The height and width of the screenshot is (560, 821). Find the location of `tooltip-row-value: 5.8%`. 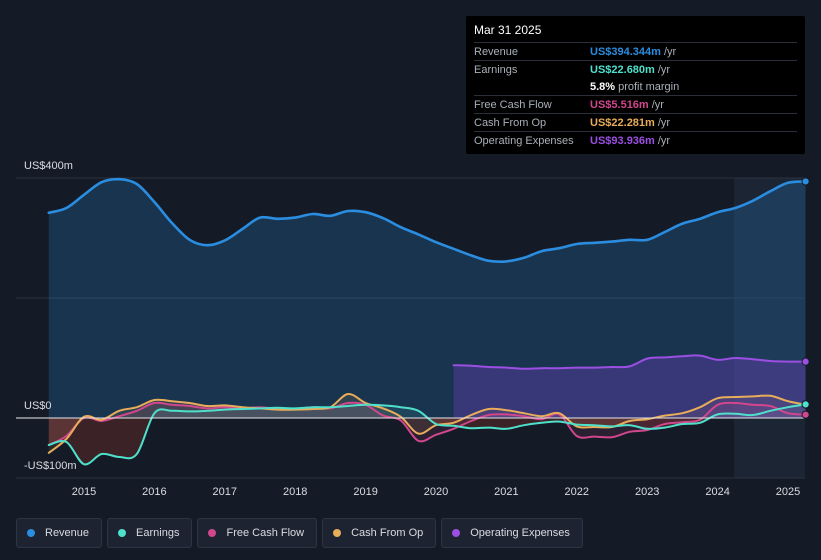

tooltip-row-value: 5.8% is located at coordinates (603, 86).